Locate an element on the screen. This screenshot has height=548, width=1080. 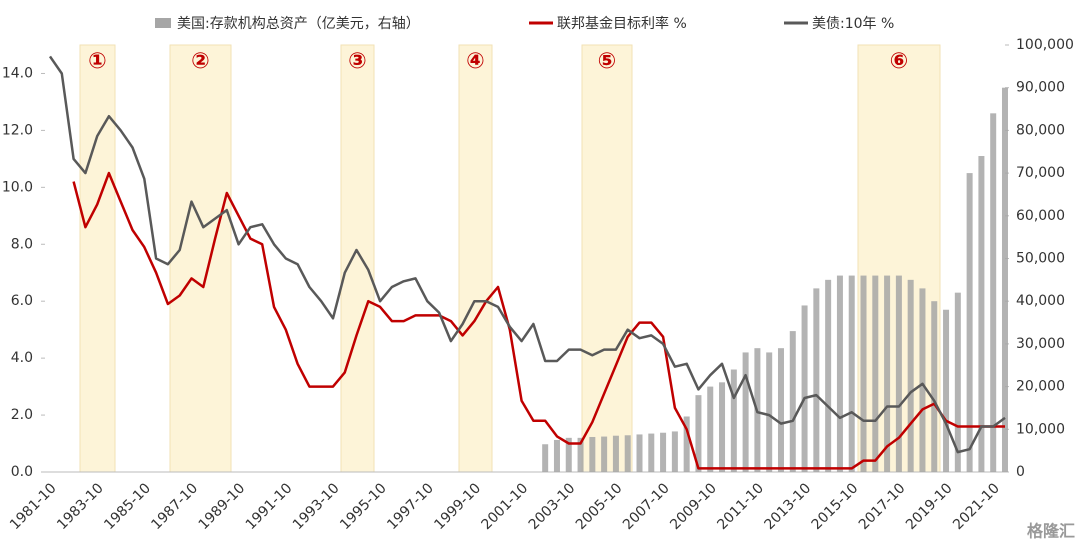
x-tick-label: 2001-10 is located at coordinates (505, 506).